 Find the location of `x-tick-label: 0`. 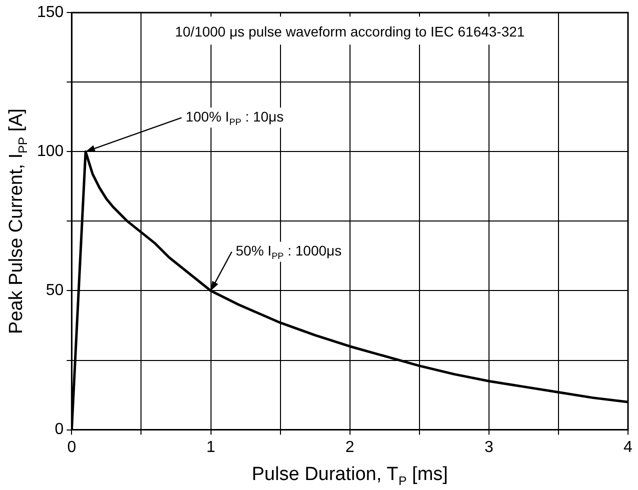

x-tick-label: 0 is located at coordinates (71, 447).